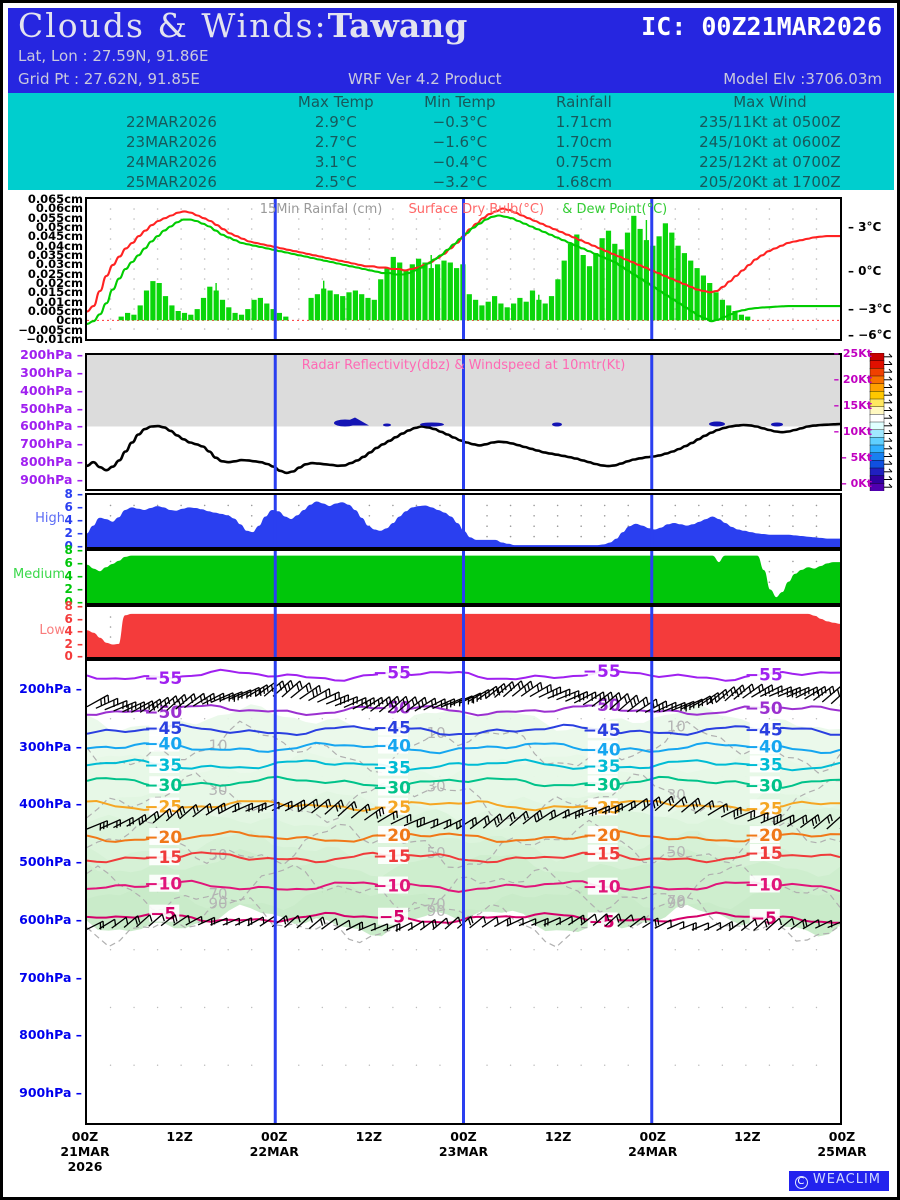 Image resolution: width=900 pixels, height=1200 pixels. Describe the element at coordinates (852, 431) in the screenshot. I see `colorbar-tick: – 10Kt` at that location.